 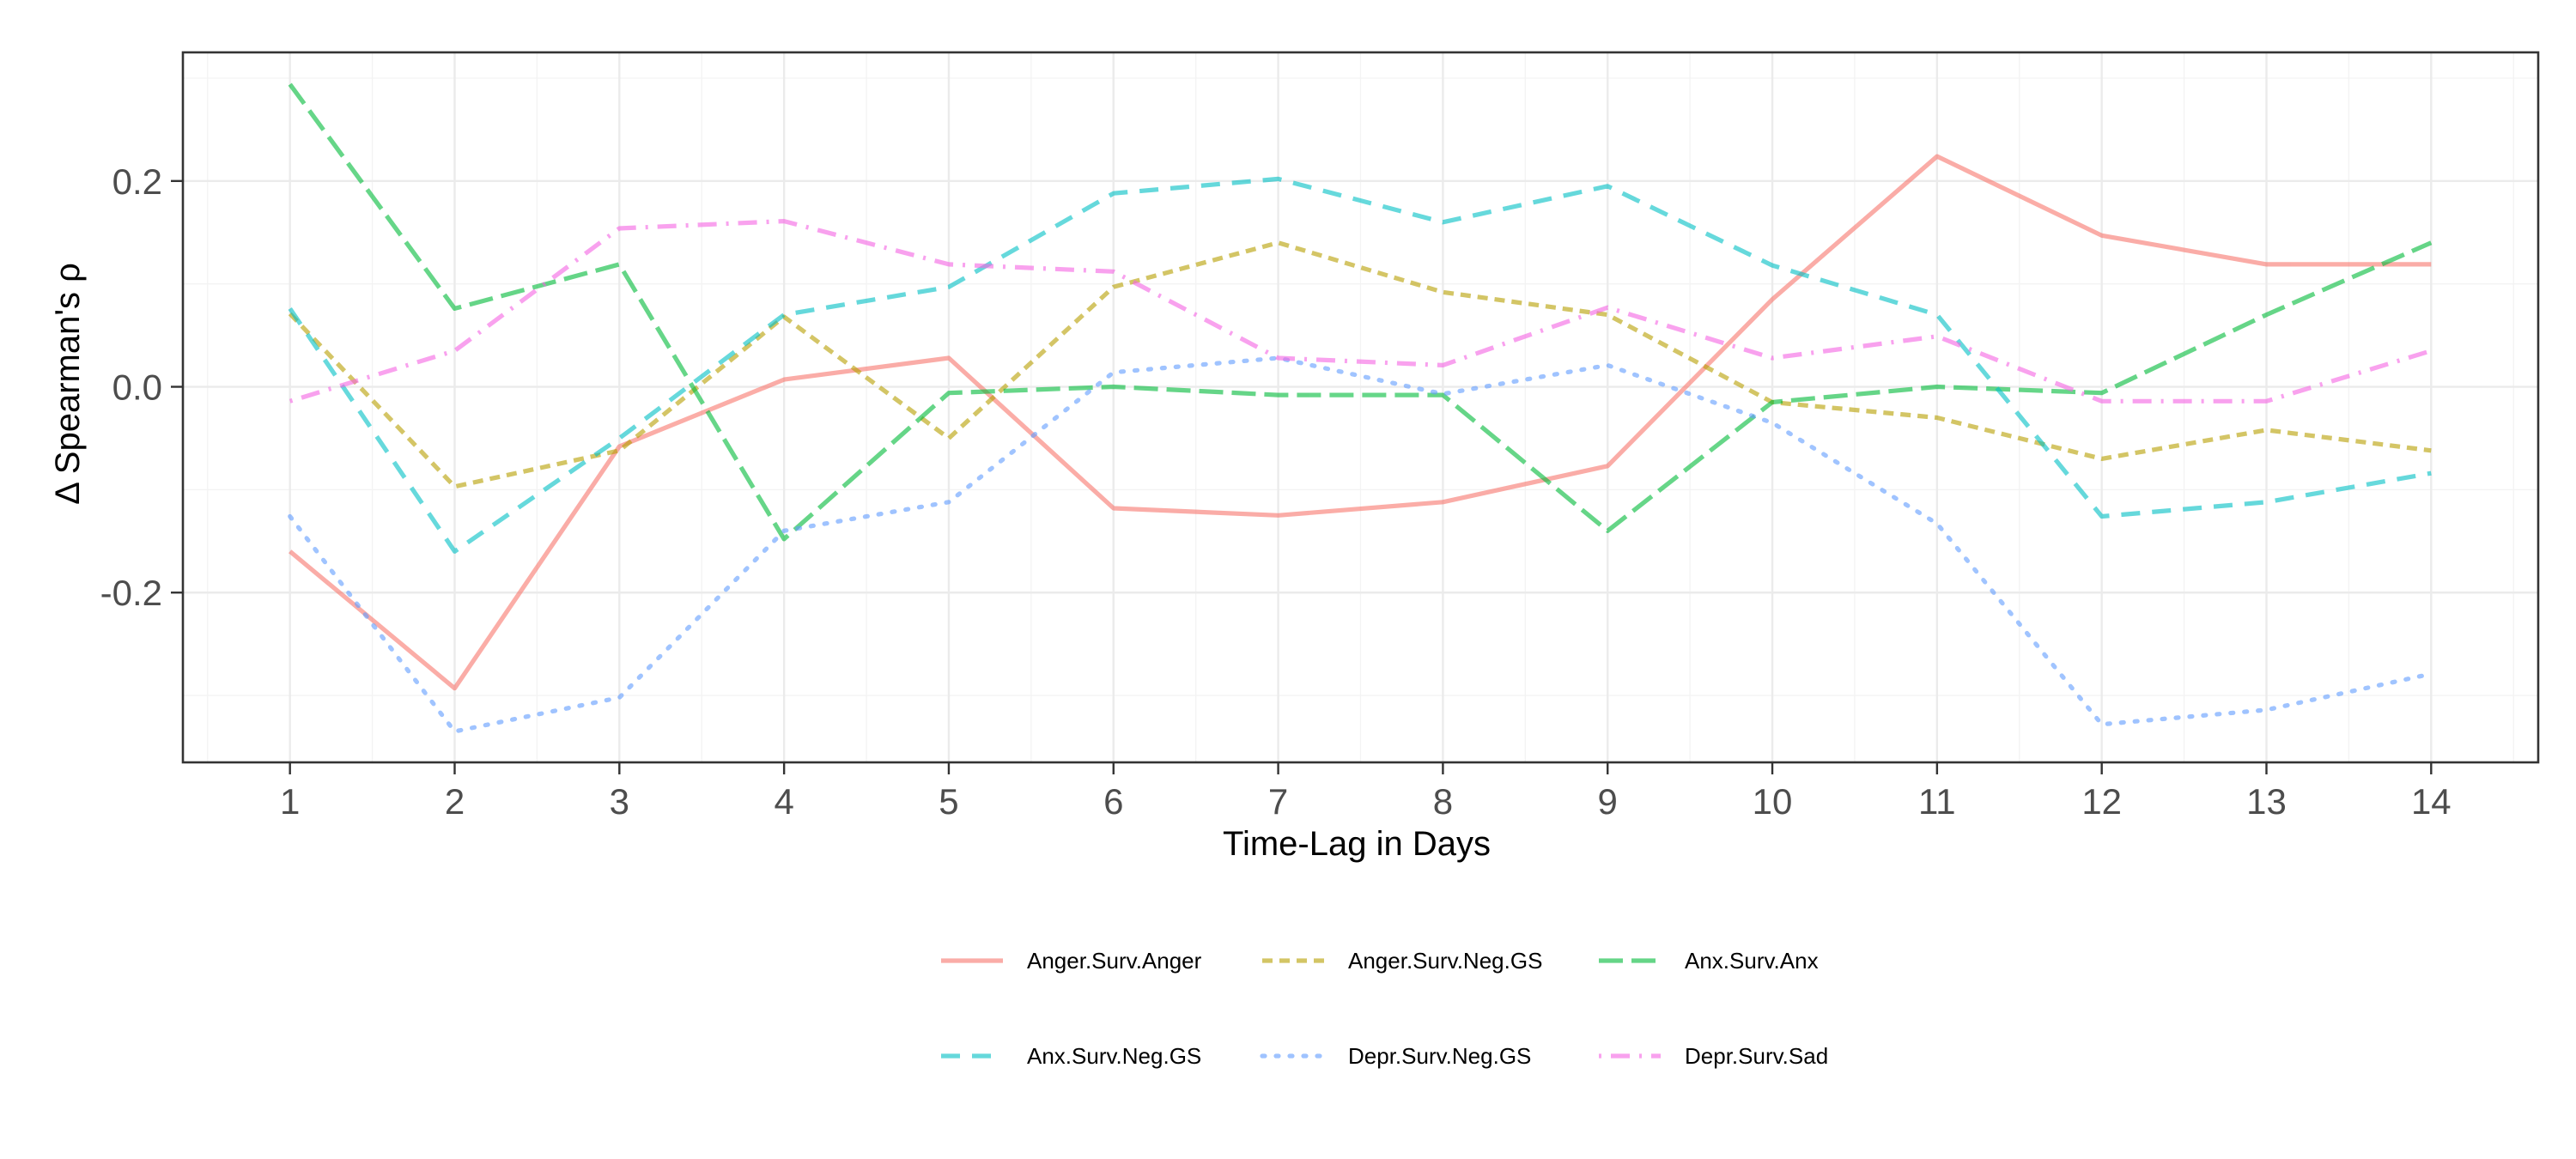 What do you see at coordinates (1114, 961) in the screenshot?
I see `legend-label: Anger.Surv.Anger` at bounding box center [1114, 961].